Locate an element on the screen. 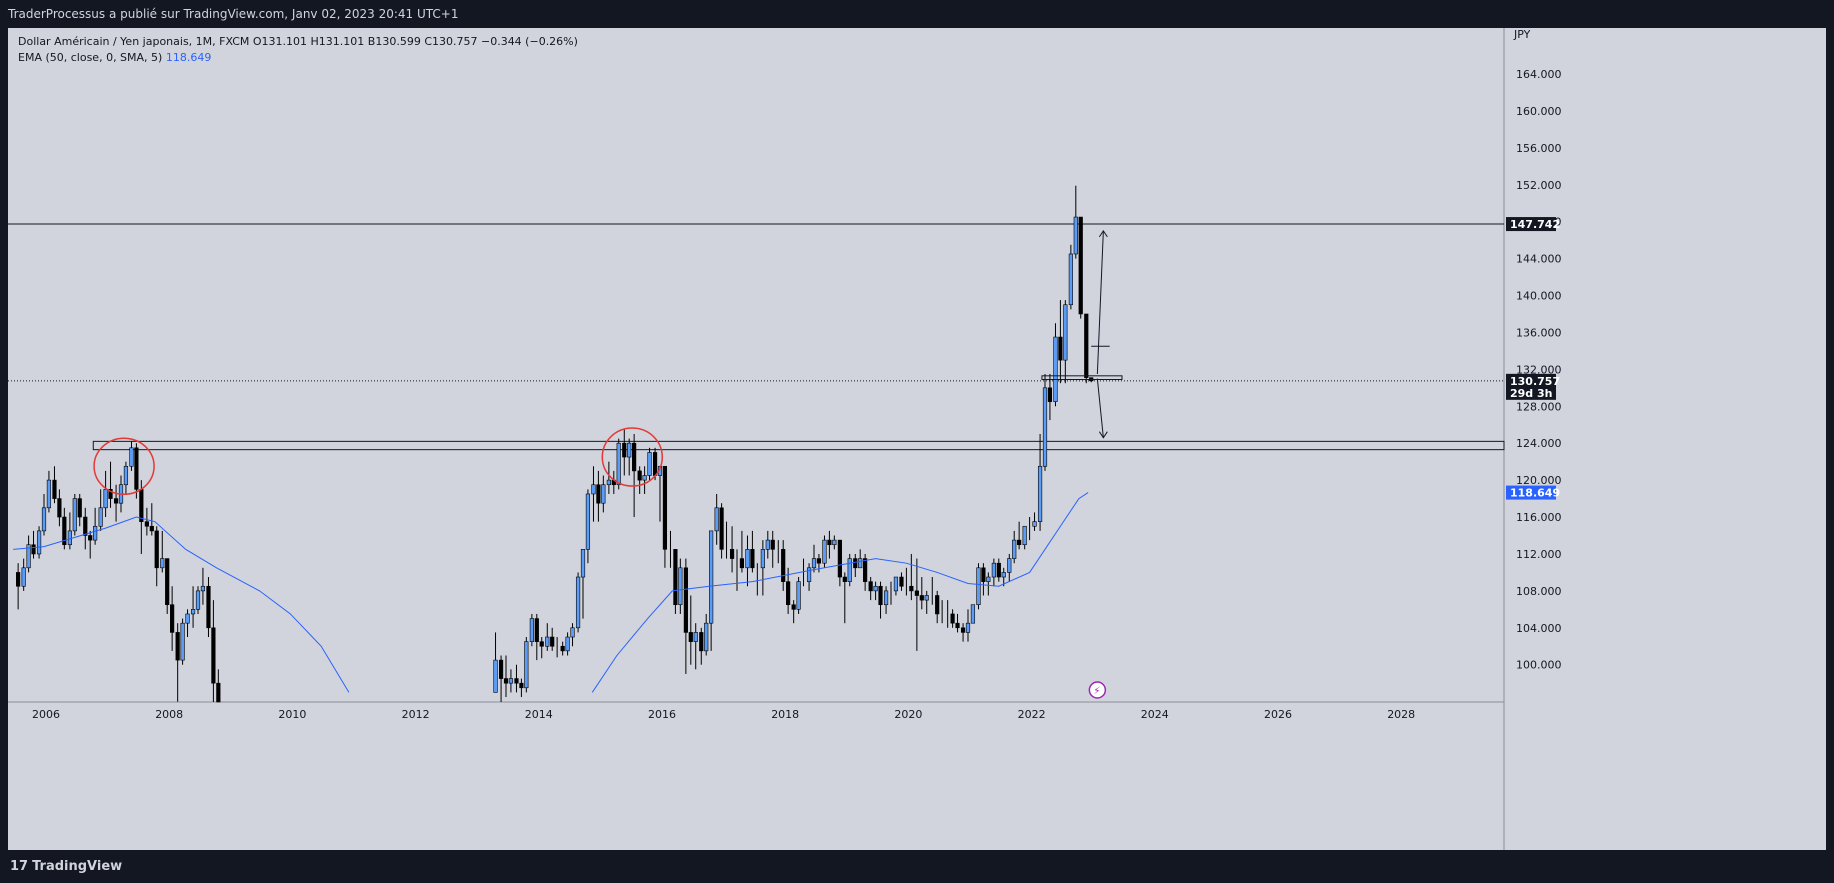 The width and height of the screenshot is (1834, 883). tradingview-logo: 17 TradingView is located at coordinates (66, 866).